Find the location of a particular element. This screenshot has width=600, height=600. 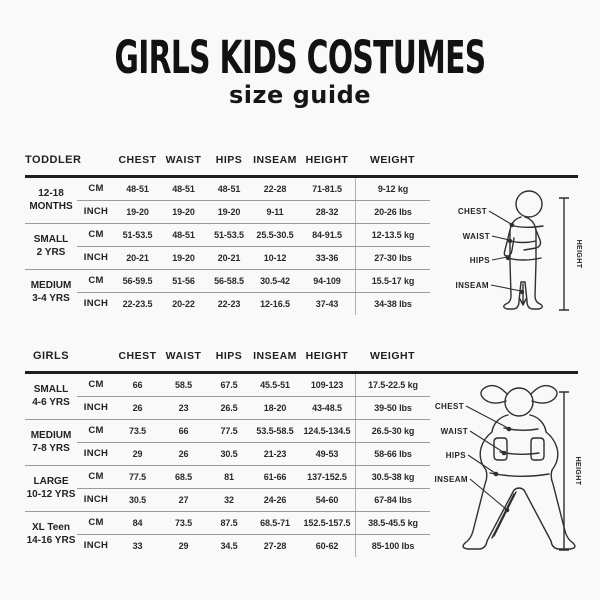

cell-chest-inch: 29 is located at coordinates (137, 454).